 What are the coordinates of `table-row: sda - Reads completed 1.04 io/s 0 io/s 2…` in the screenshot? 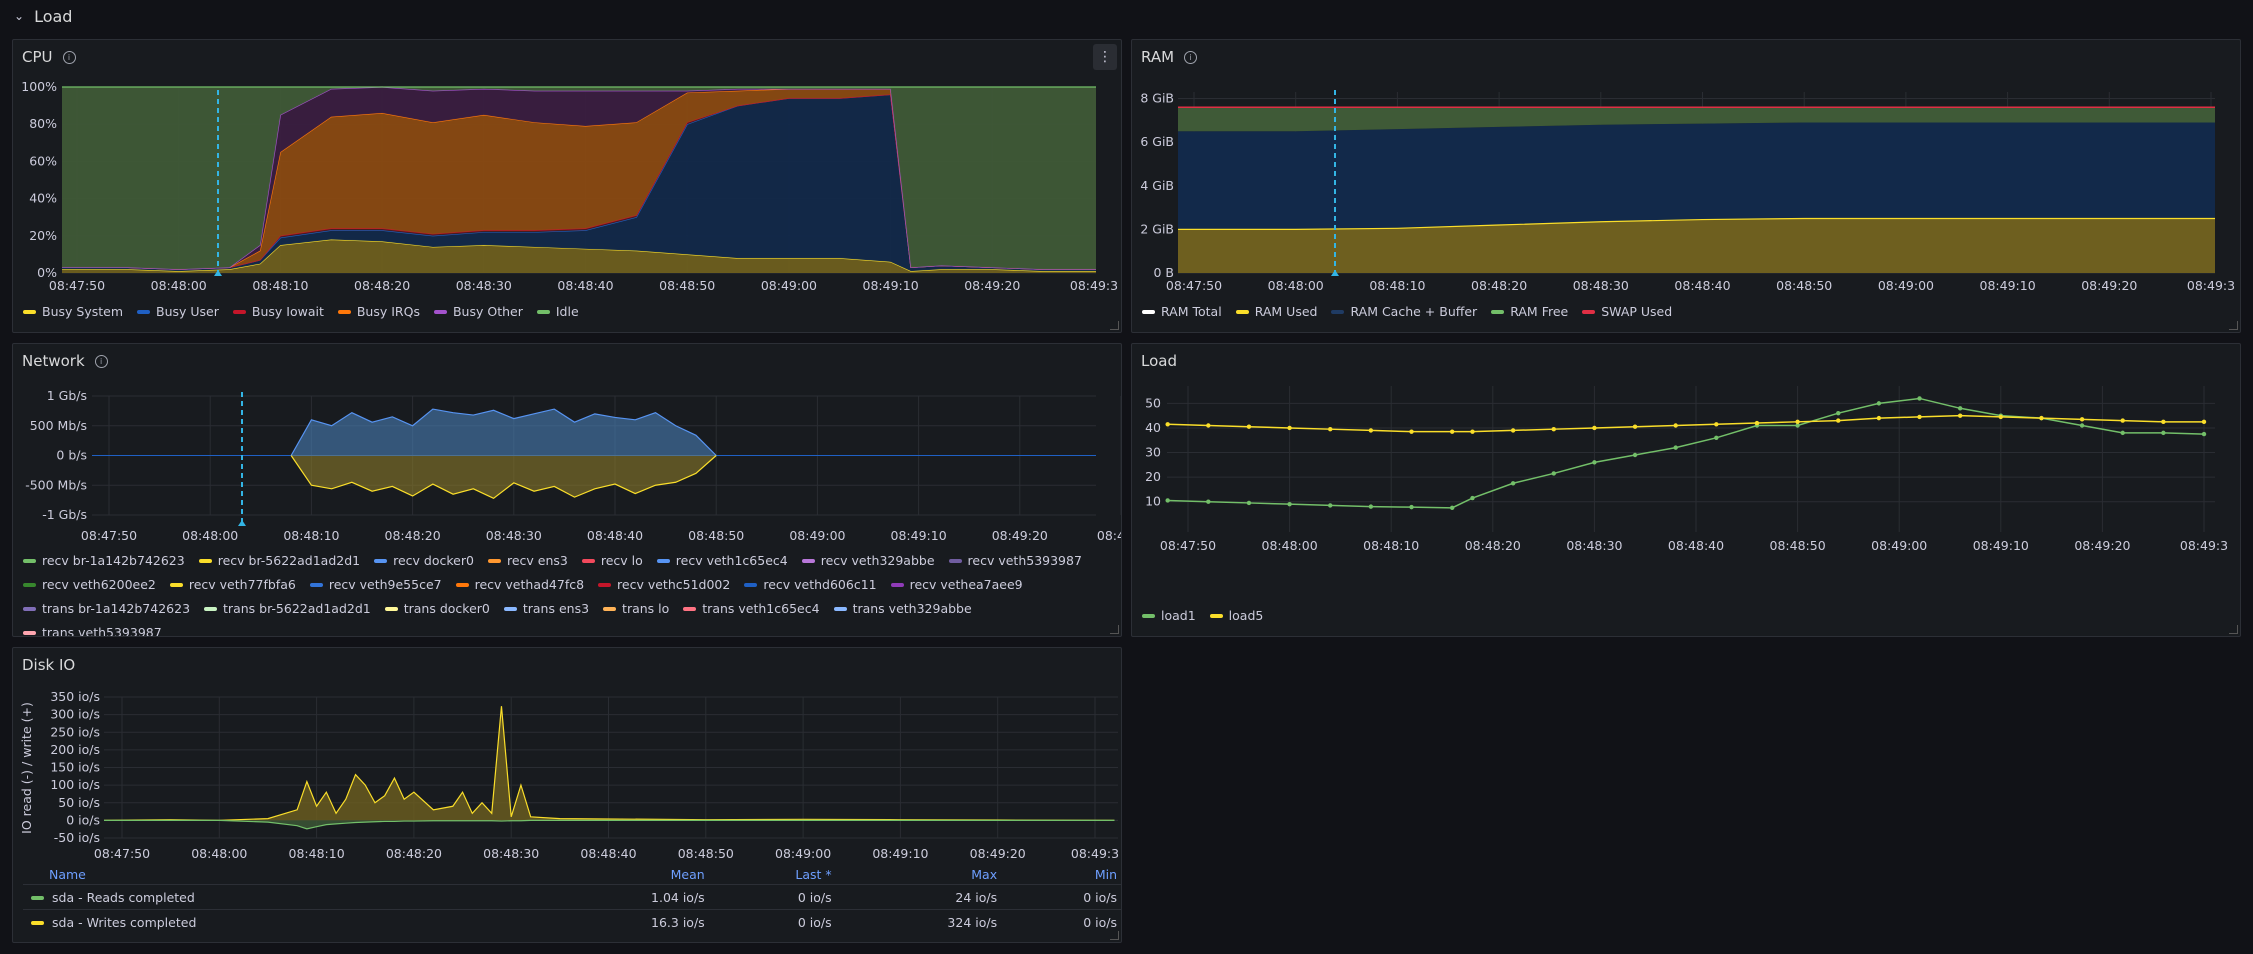 It's located at (572, 897).